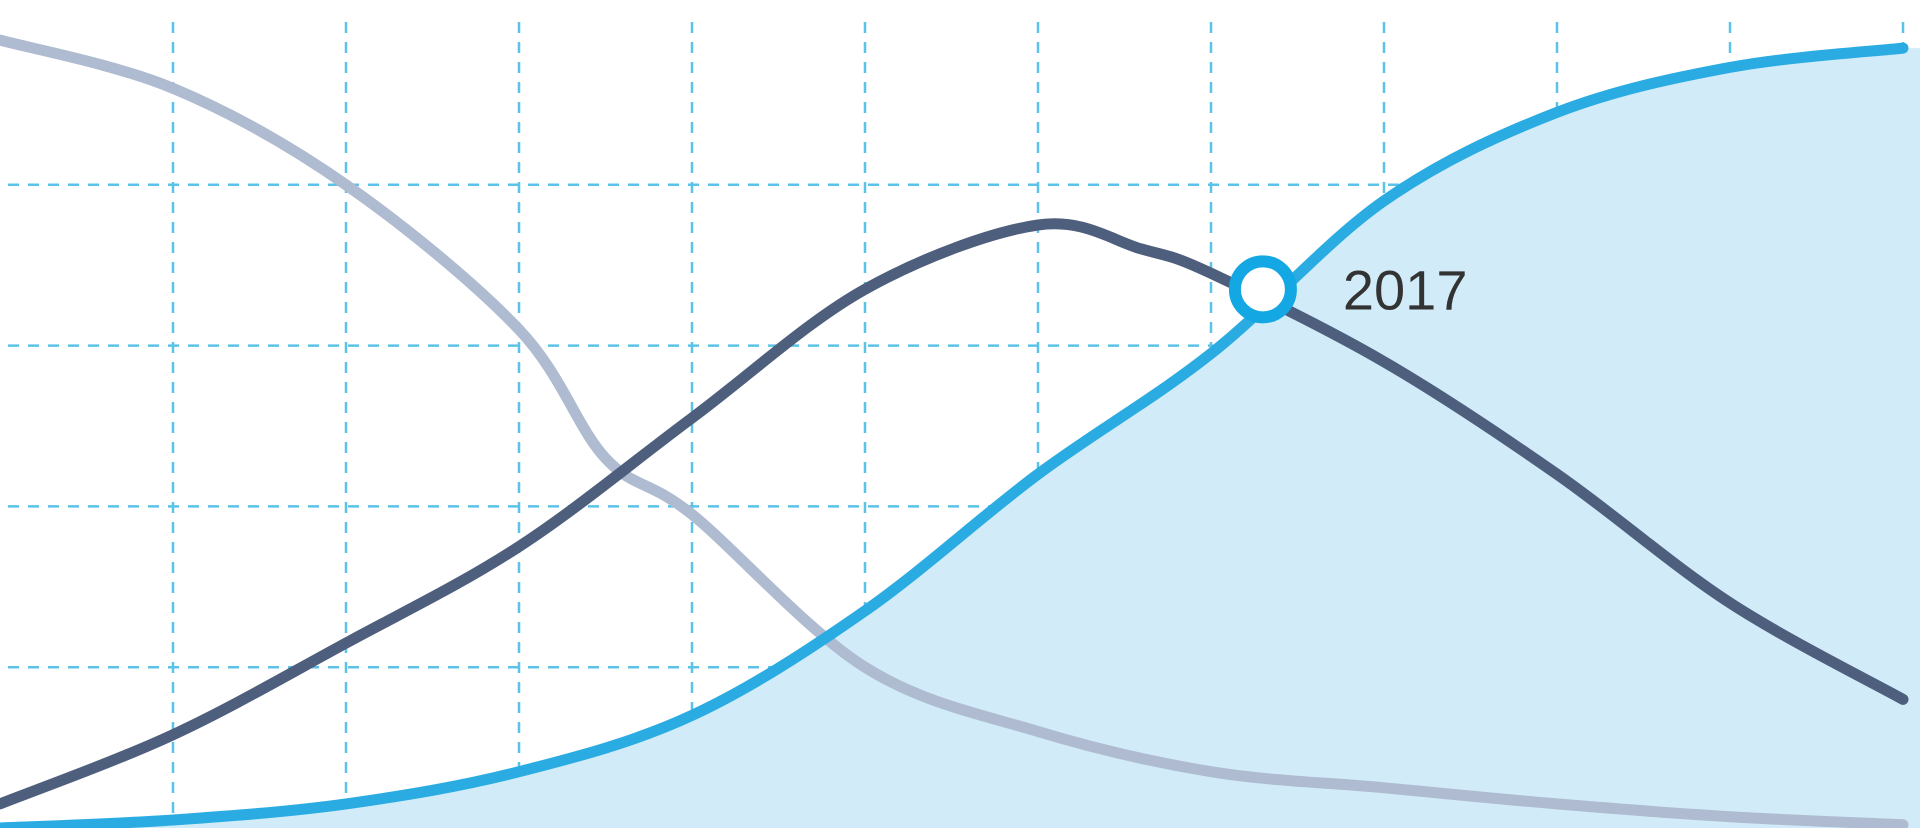 Image resolution: width=1920 pixels, height=828 pixels. I want to click on annotation-marker, so click(1262, 289).